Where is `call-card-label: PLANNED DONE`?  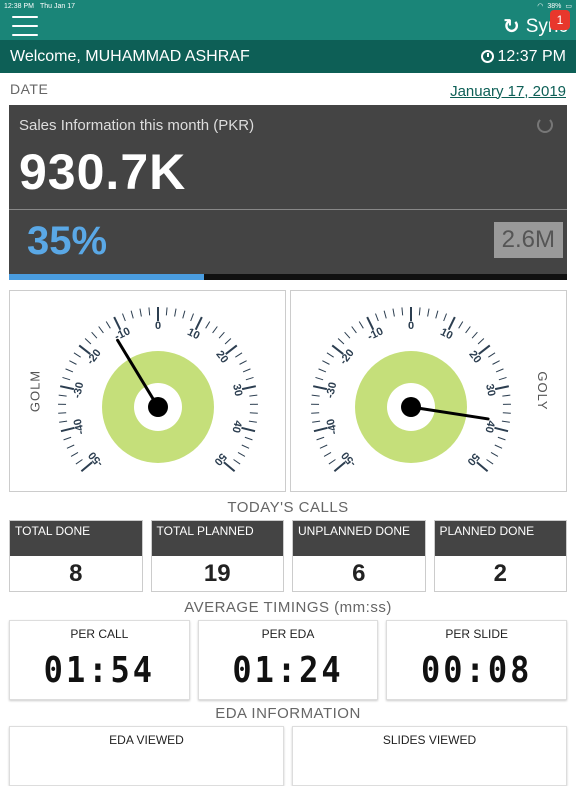 call-card-label: PLANNED DONE is located at coordinates (501, 538).